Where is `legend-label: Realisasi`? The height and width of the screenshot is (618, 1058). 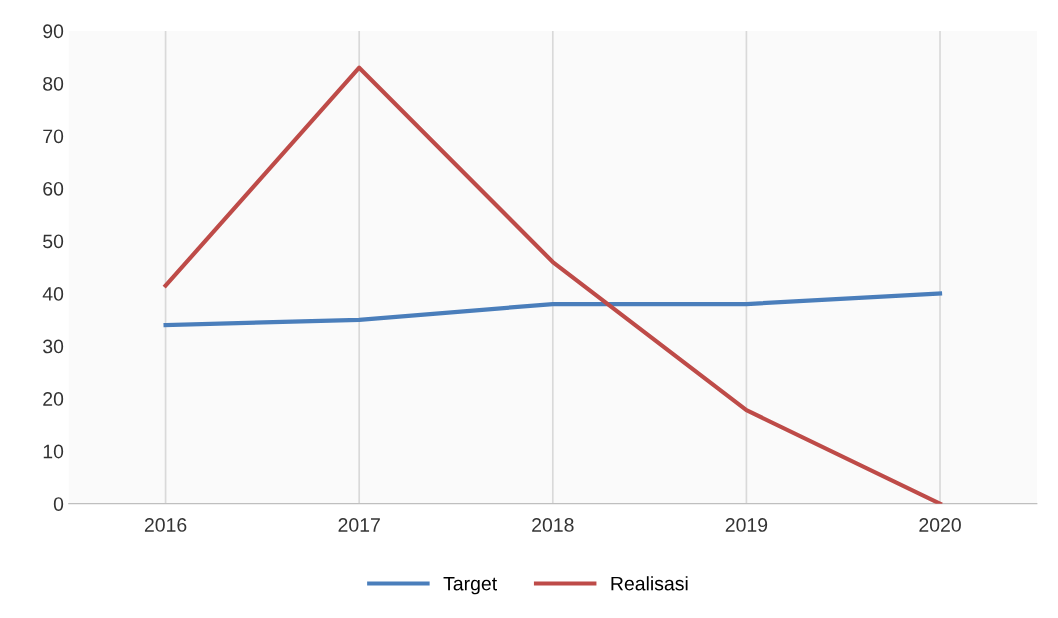
legend-label: Realisasi is located at coordinates (649, 583).